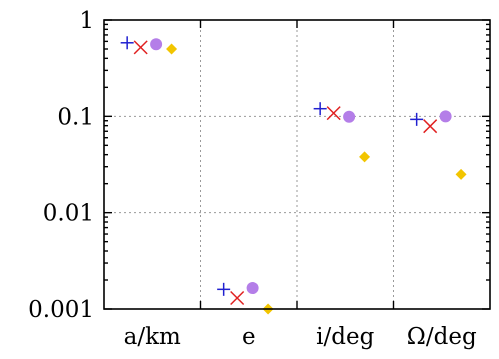 The image size is (499, 359). Describe the element at coordinates (61, 165) in the screenshot. I see `y-tick-labels: 1 0.1 0.01 0.001` at that location.